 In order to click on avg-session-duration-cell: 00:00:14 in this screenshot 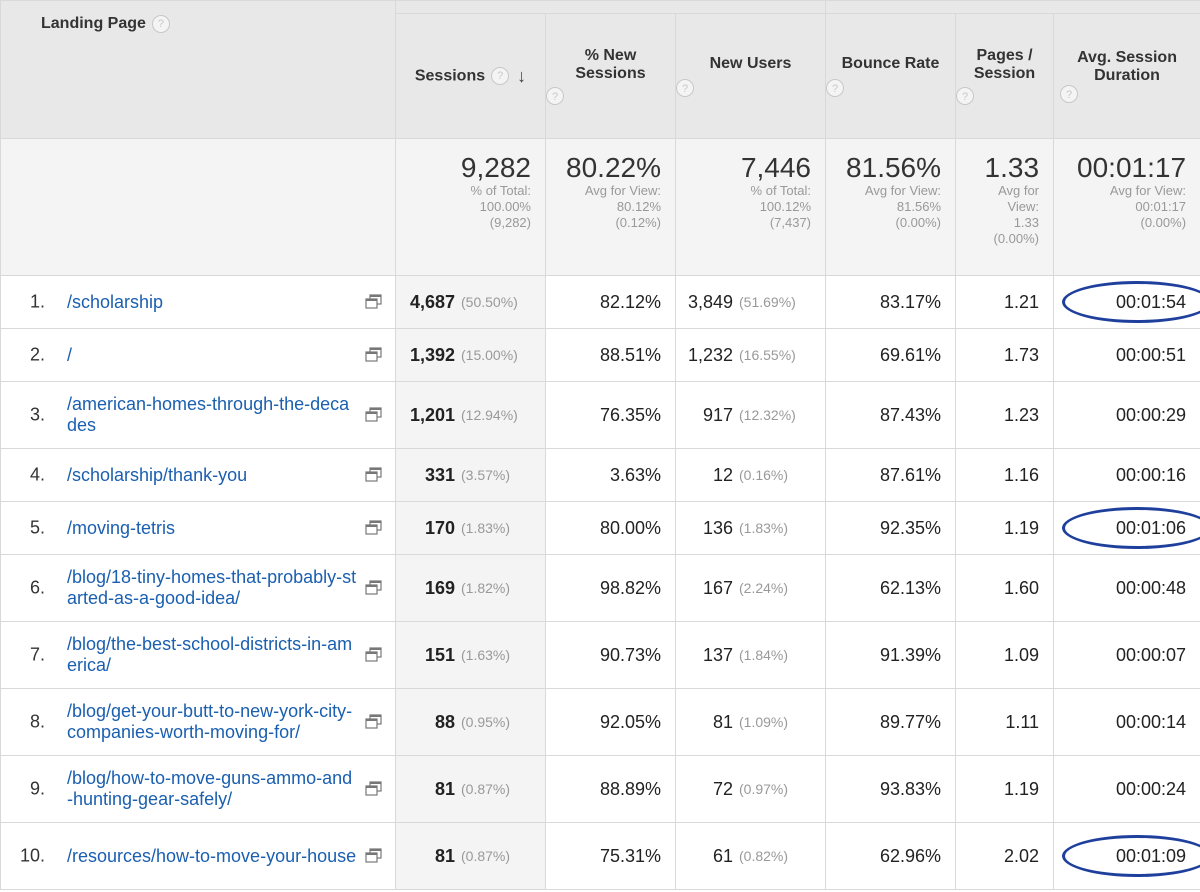, I will do `click(1126, 722)`.